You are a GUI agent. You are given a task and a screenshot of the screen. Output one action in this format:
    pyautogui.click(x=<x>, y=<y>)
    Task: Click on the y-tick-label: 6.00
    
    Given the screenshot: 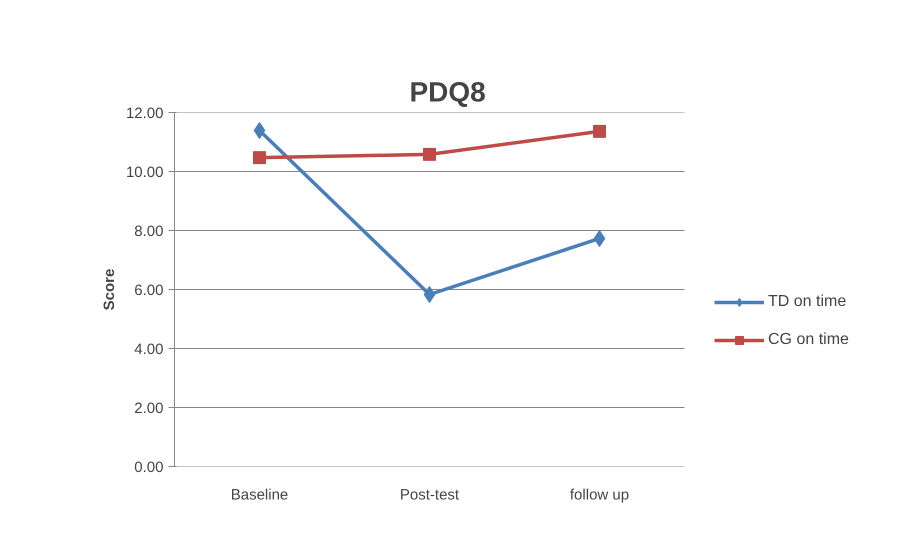 What is the action you would take?
    pyautogui.click(x=149, y=290)
    